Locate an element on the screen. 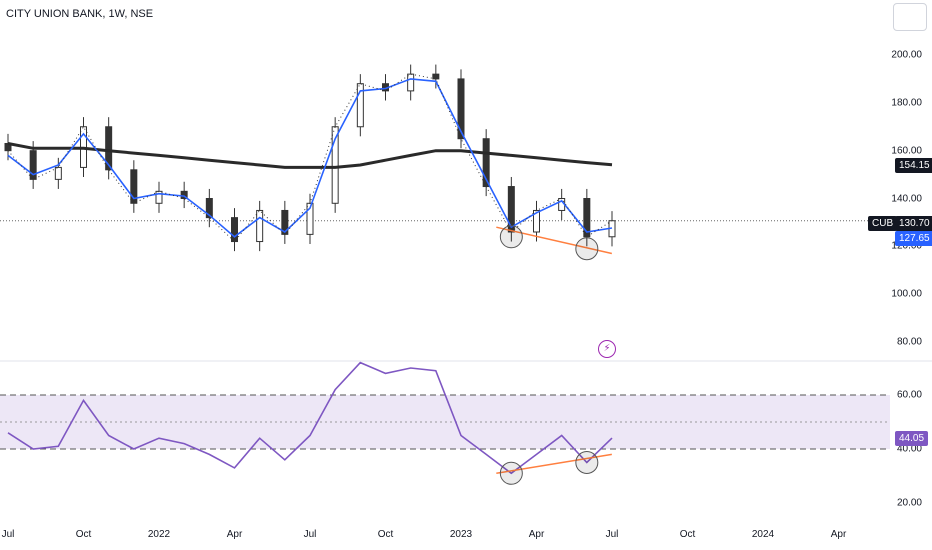 The width and height of the screenshot is (932, 550). rsi-trendline is located at coordinates (554, 464).